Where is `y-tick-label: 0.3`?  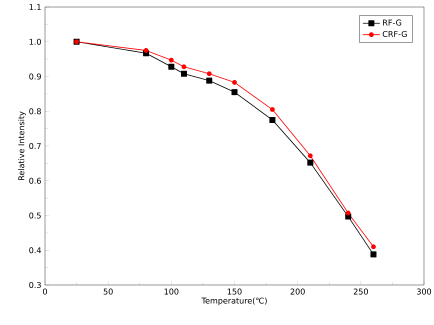
y-tick-label: 0.3 is located at coordinates (35, 285).